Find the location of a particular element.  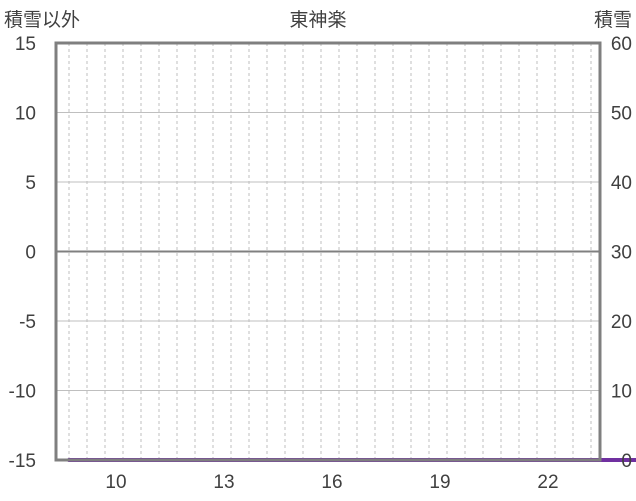

x-tick-label: 10 is located at coordinates (115, 482).